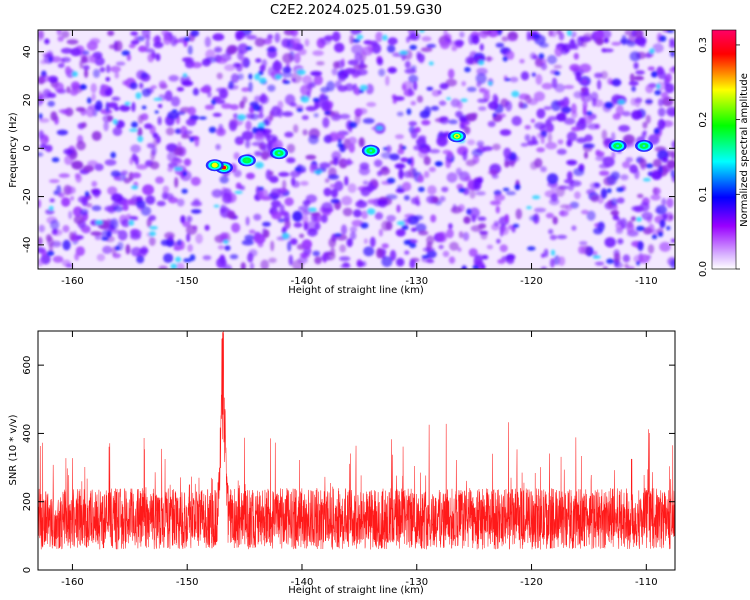 Image resolution: width=750 pixels, height=600 pixels. Describe the element at coordinates (531, 582) in the screenshot. I see `x-tick-label: -120` at that location.